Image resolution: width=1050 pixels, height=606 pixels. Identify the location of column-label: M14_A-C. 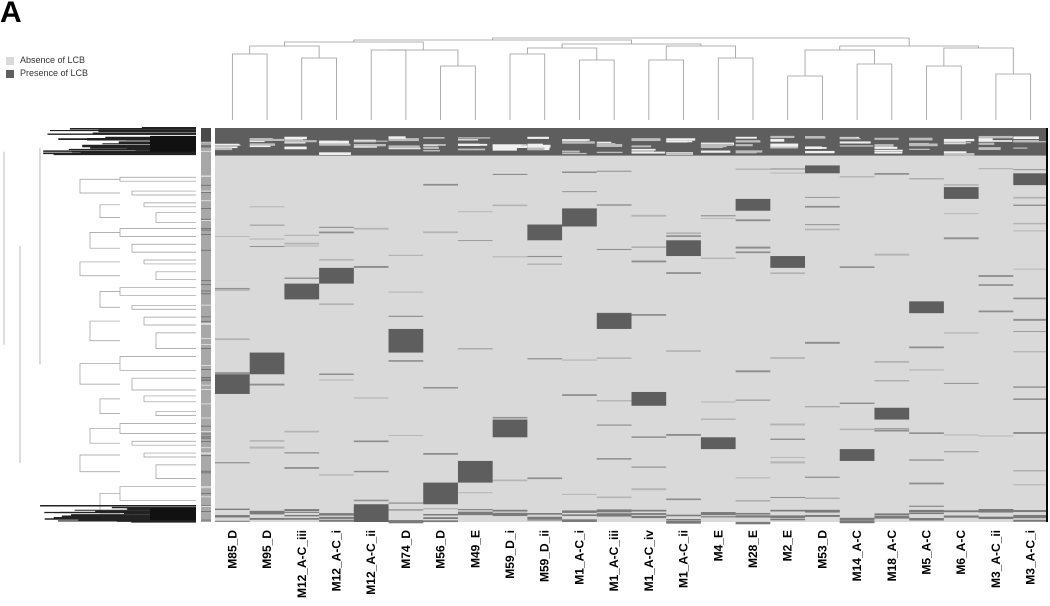
(857, 556).